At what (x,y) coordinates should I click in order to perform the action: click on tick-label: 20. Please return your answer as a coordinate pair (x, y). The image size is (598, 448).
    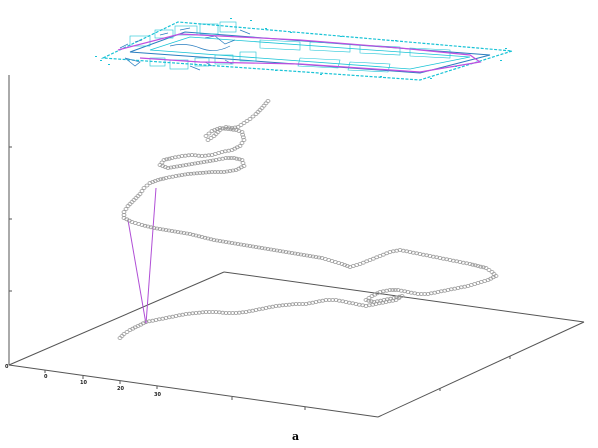
    Looking at the image, I should click on (120, 389).